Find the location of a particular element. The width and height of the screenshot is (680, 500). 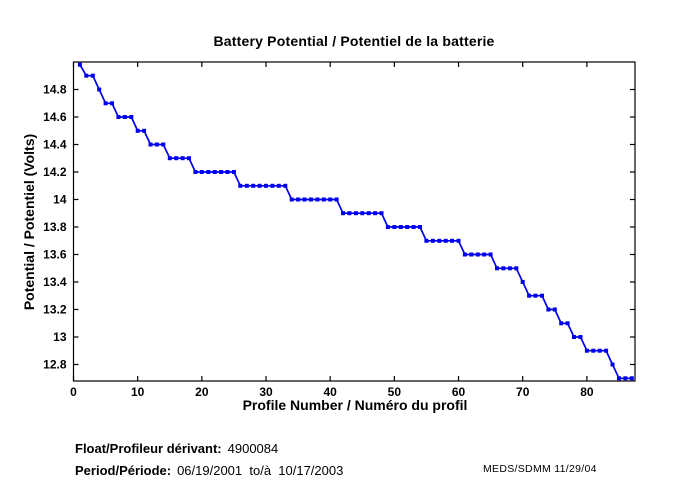

y-tick-label: 13.4 is located at coordinates (55, 282).